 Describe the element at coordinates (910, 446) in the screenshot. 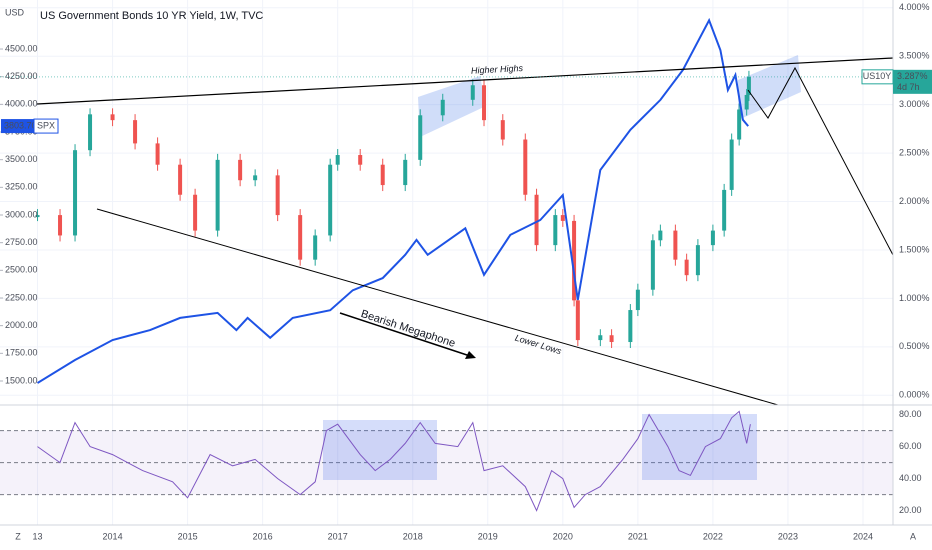

I see `rsi-tick-label: 60.00` at that location.